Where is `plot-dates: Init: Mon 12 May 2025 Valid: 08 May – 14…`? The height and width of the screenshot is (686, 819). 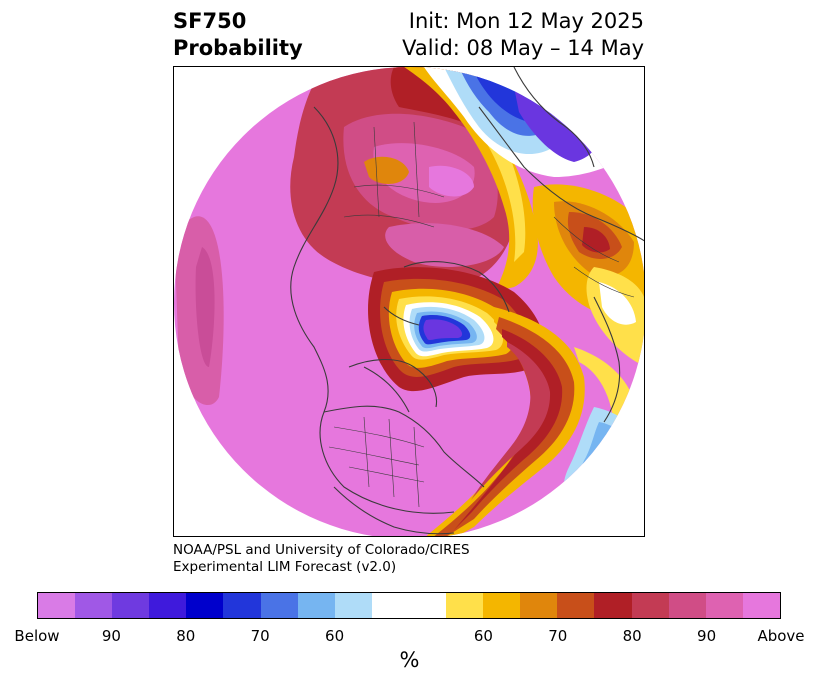 plot-dates: Init: Mon 12 May 2025 Valid: 08 May – 14… is located at coordinates (523, 35).